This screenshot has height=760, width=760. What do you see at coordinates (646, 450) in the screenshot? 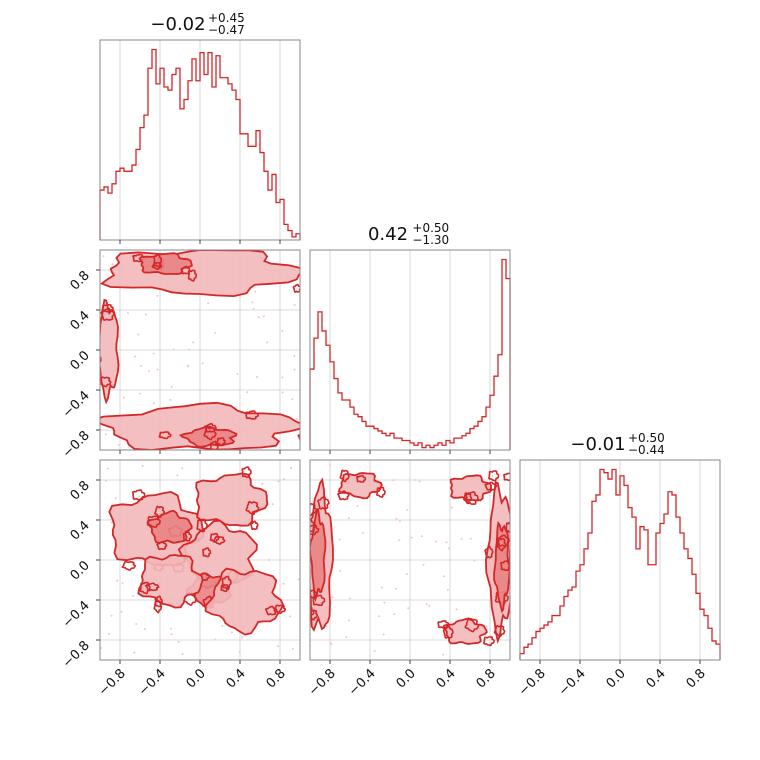
I see `panel-title-lower: −0.44` at bounding box center [646, 450].